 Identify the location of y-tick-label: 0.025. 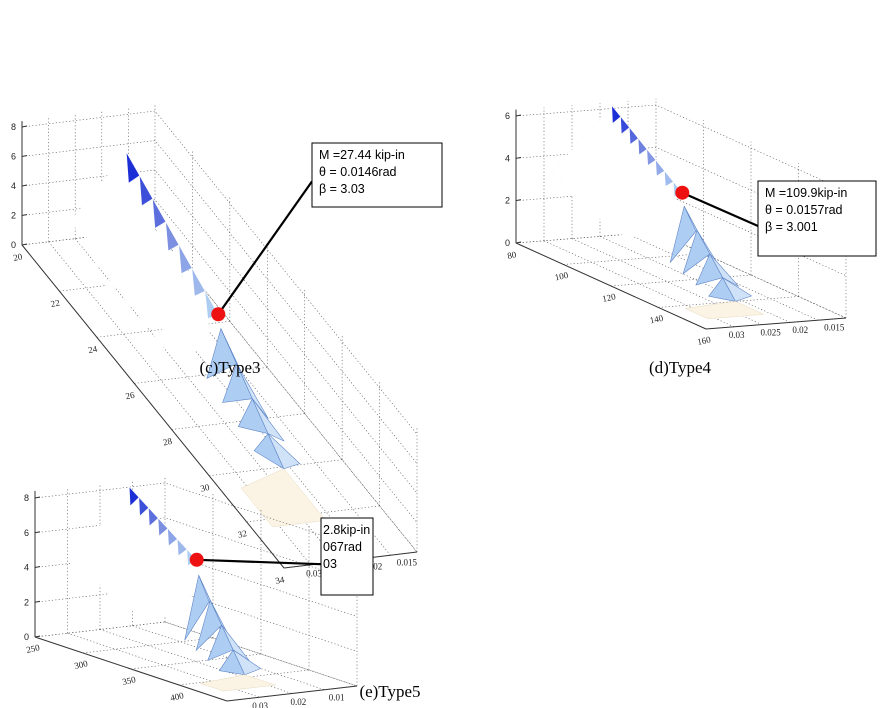
(771, 333).